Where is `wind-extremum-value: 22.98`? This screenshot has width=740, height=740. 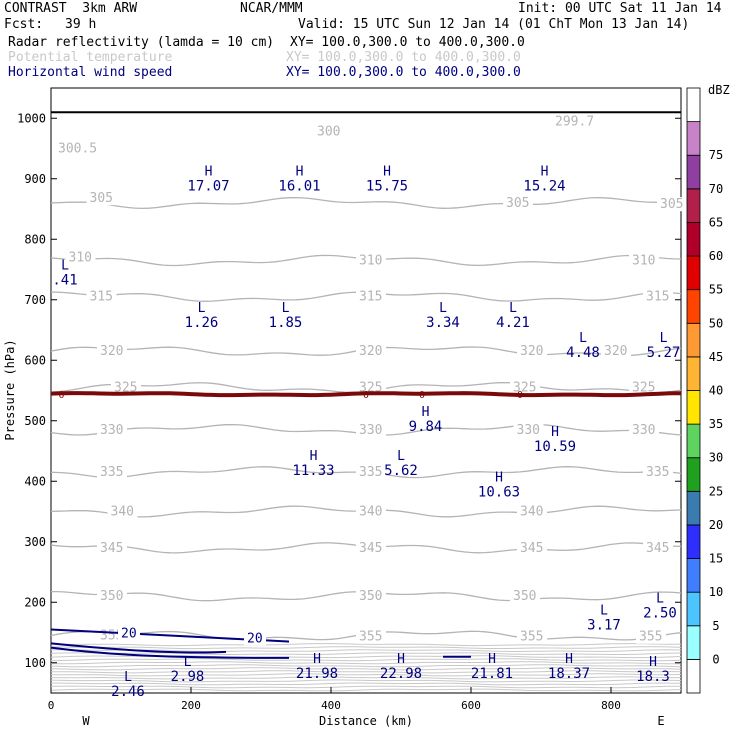
wind-extremum-value: 22.98 is located at coordinates (401, 674).